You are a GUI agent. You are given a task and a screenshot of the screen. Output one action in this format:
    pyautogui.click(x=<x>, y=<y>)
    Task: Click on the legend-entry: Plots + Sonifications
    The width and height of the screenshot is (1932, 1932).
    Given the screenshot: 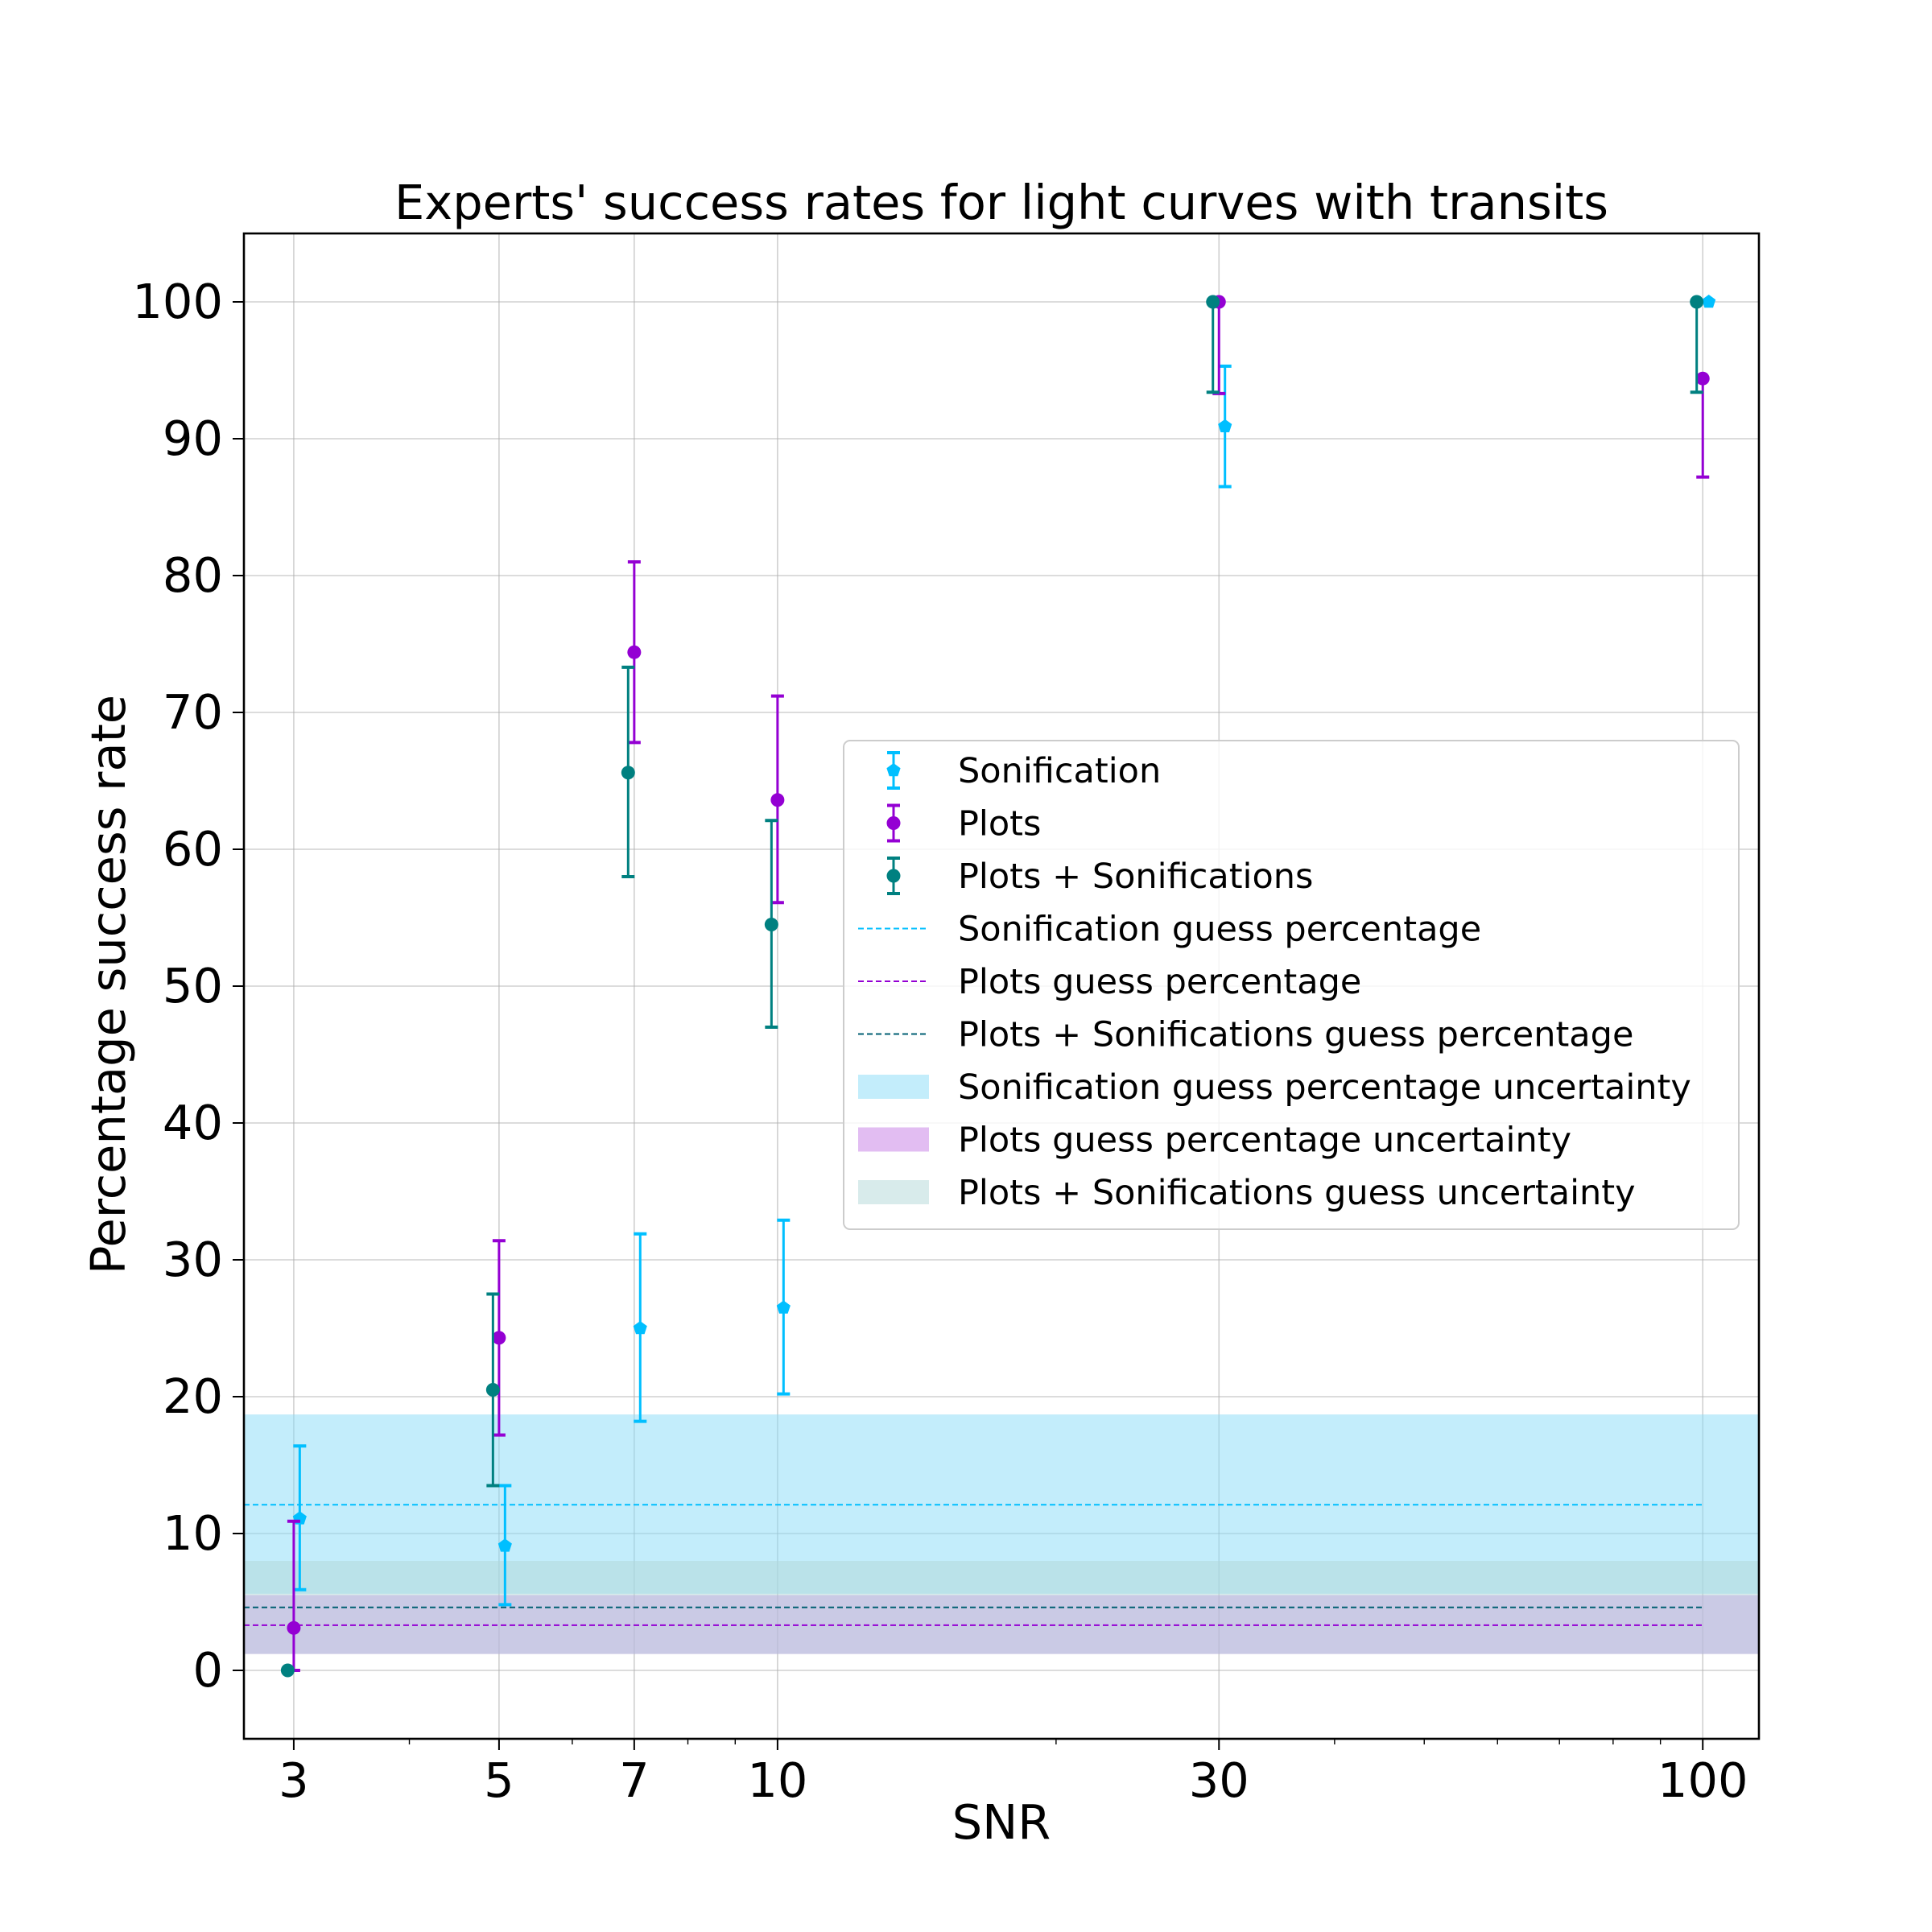 What is the action you would take?
    pyautogui.click(x=1099, y=877)
    